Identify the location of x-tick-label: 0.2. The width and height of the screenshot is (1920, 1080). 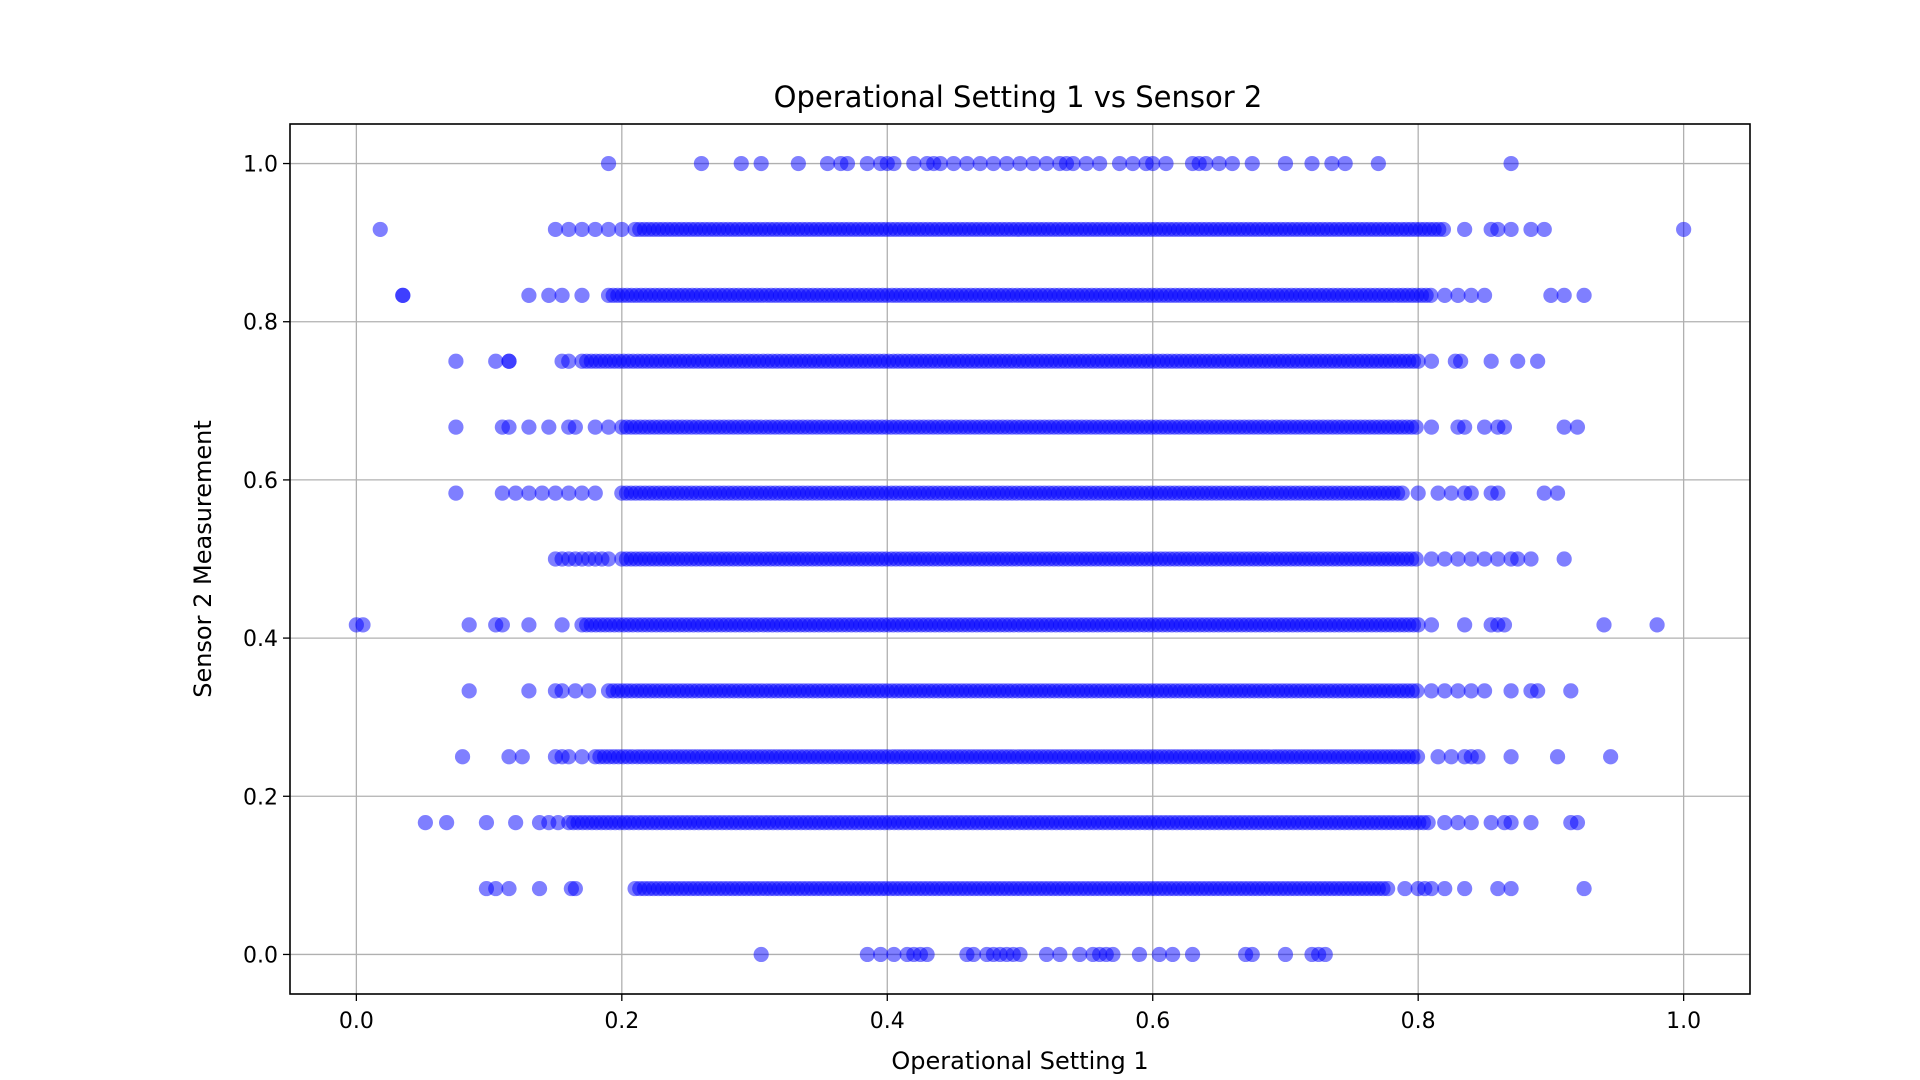
(621, 1021).